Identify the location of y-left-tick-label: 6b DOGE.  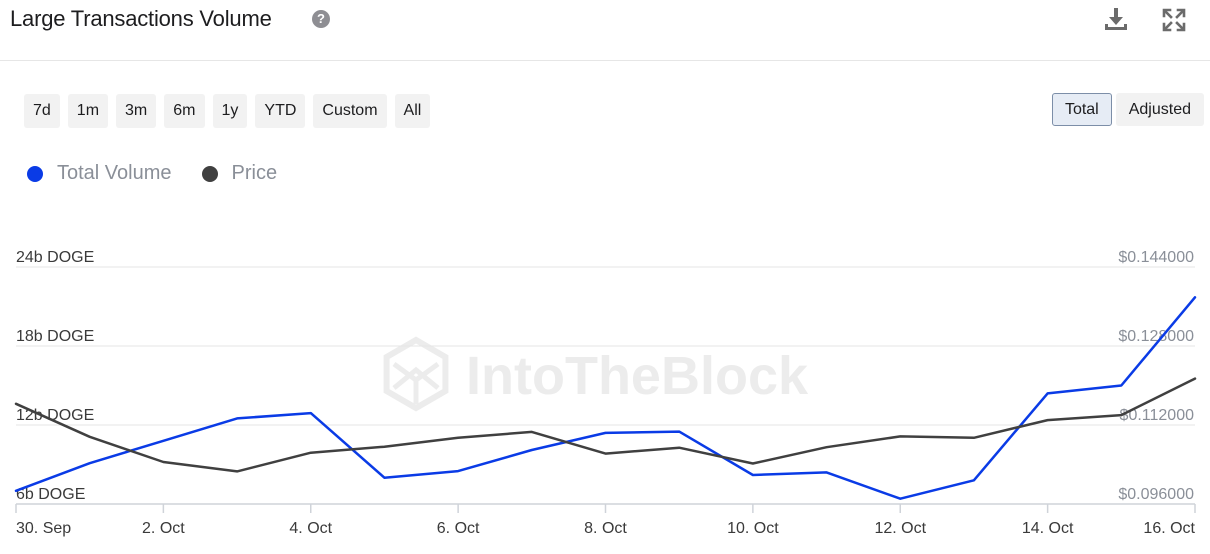
(50, 494).